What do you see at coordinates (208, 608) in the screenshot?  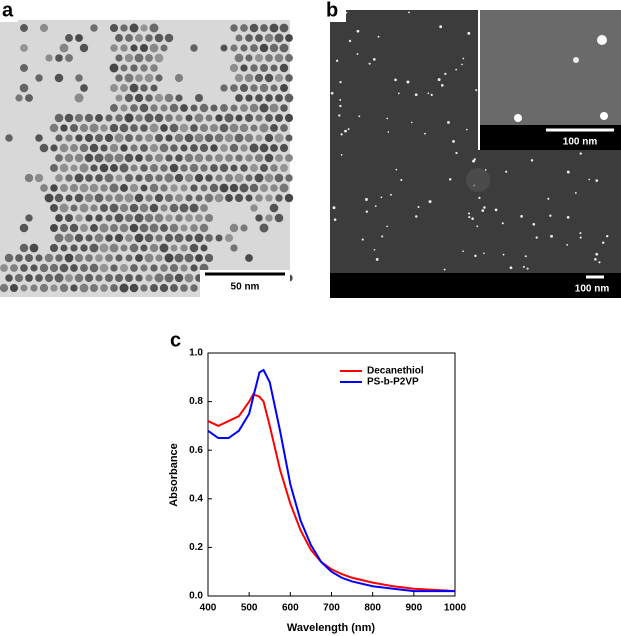 I see `x-tick-label: 400` at bounding box center [208, 608].